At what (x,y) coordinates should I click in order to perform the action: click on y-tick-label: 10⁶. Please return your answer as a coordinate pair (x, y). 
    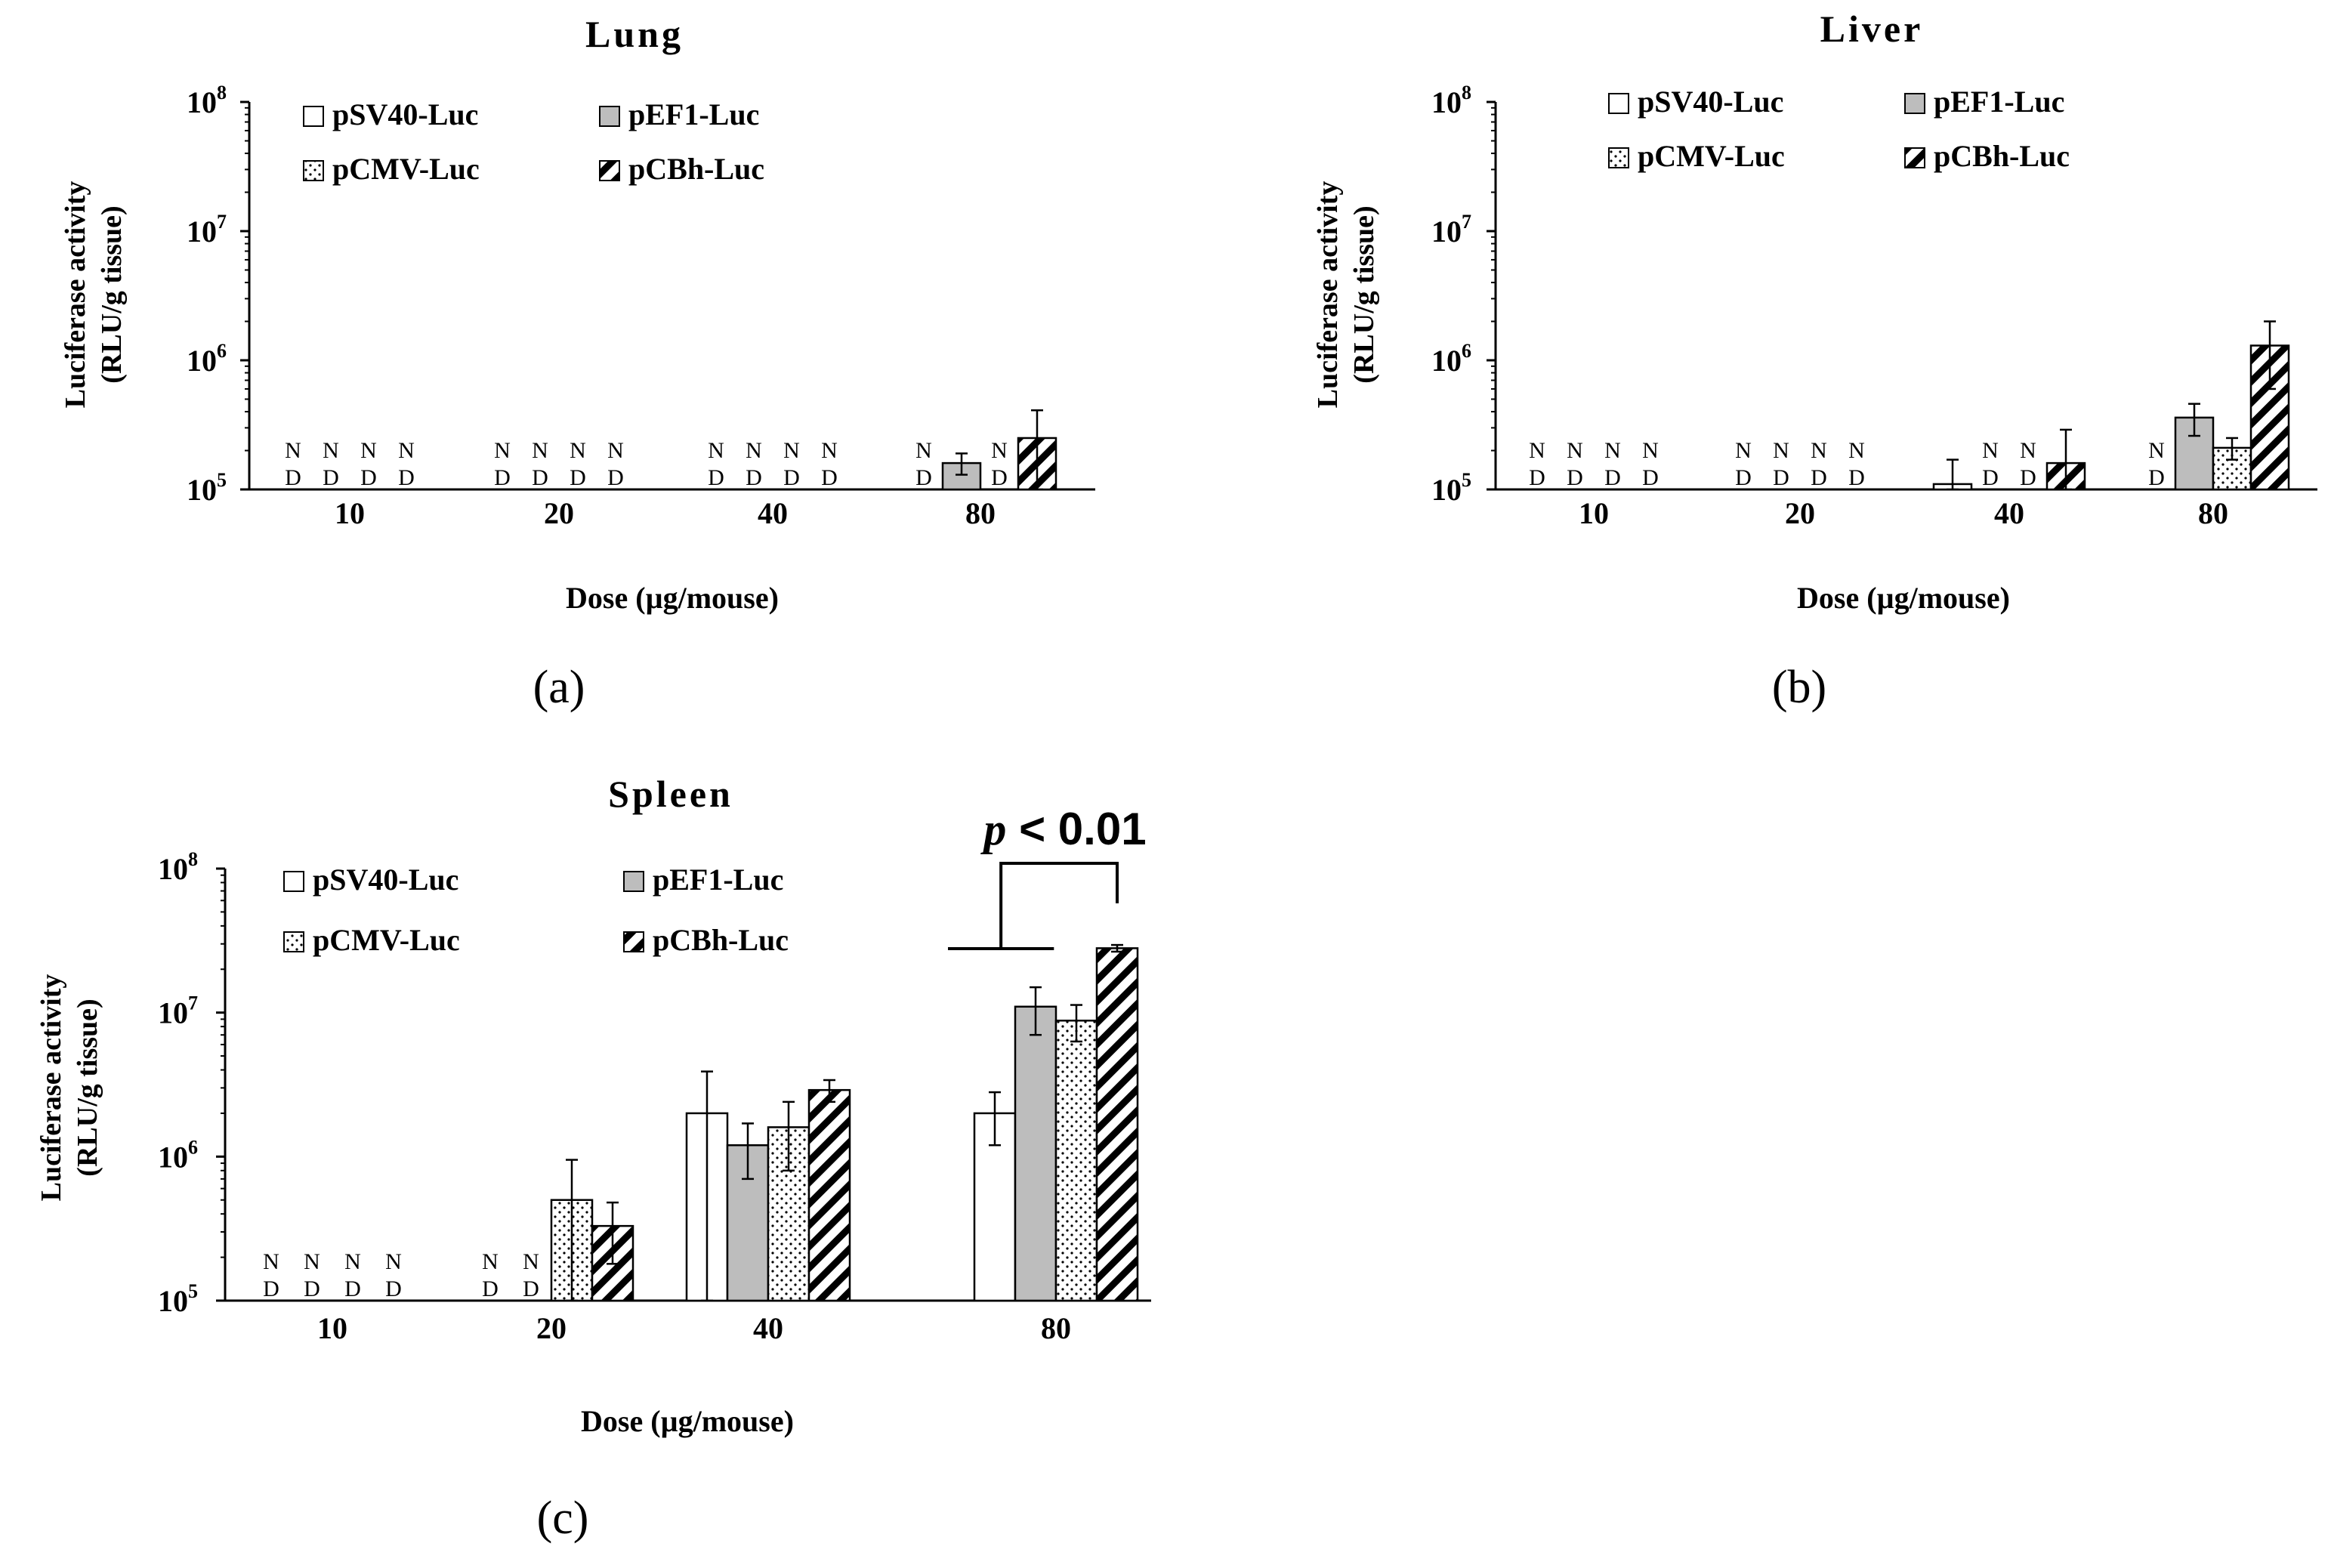
    Looking at the image, I should click on (207, 359).